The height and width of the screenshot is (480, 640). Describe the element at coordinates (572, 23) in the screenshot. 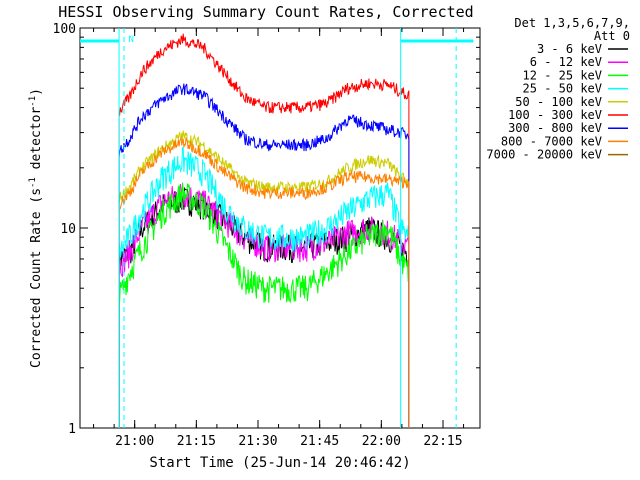

I see `legend-header-detectors: Det 1,3,5,6,7,9,` at that location.